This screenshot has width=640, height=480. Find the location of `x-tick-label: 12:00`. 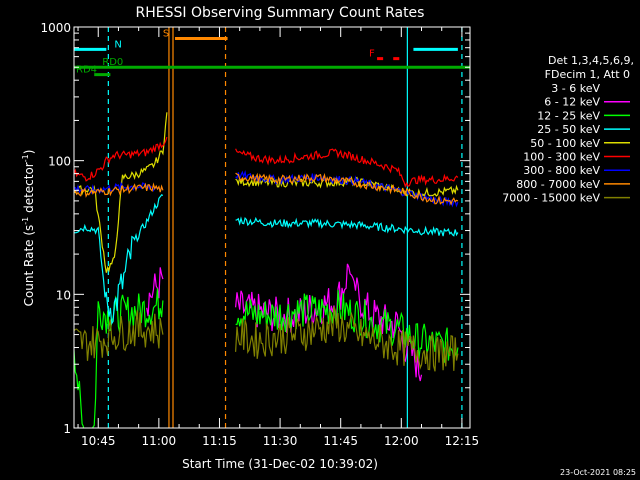

x-tick-label: 12:00 is located at coordinates (401, 441).